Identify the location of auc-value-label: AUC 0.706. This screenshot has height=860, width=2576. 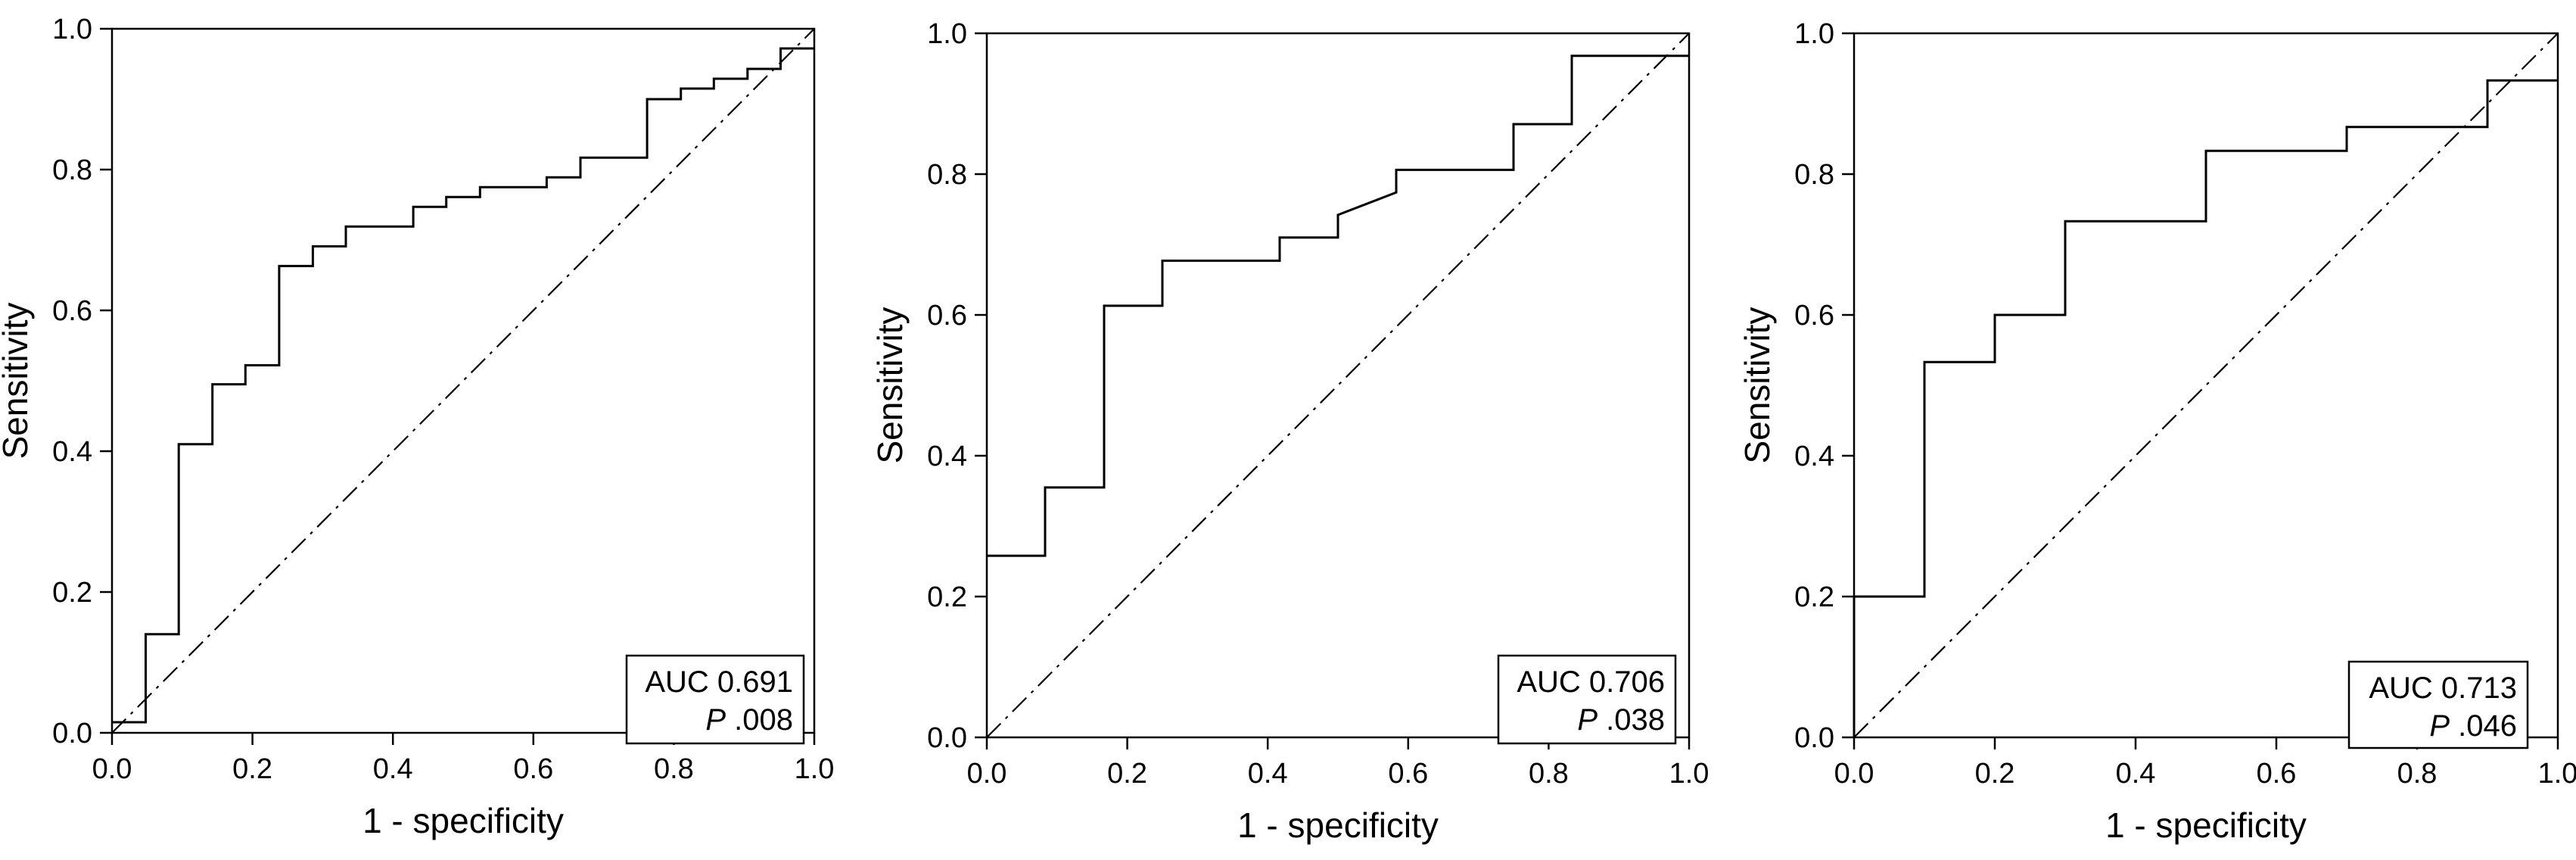
(1591, 682).